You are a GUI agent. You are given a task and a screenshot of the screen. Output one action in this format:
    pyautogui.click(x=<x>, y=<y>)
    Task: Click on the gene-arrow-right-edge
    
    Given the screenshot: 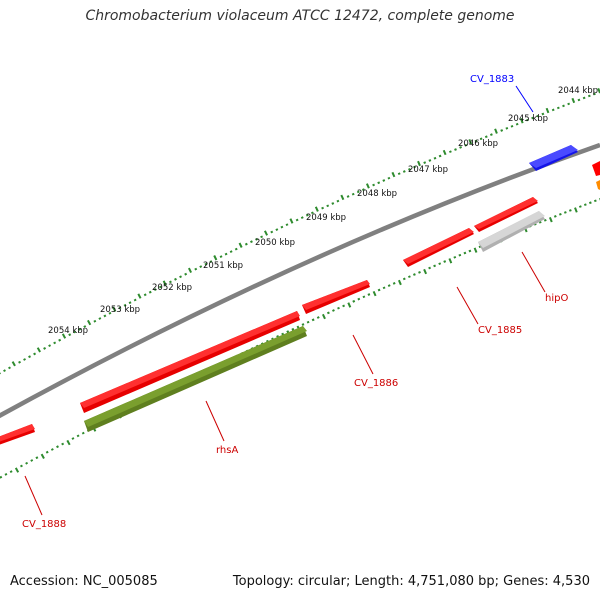 What is the action you would take?
    pyautogui.click(x=596, y=168)
    